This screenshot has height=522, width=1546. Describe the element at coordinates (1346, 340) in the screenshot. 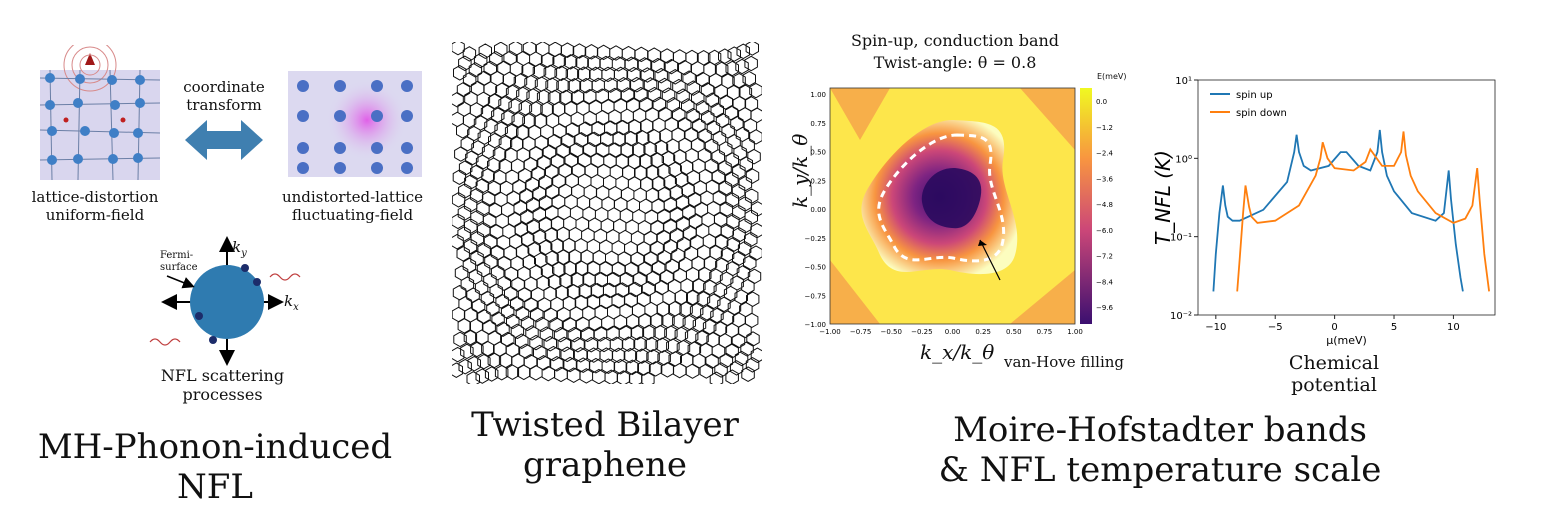

I see `x-axis-label: μ(meV)` at that location.